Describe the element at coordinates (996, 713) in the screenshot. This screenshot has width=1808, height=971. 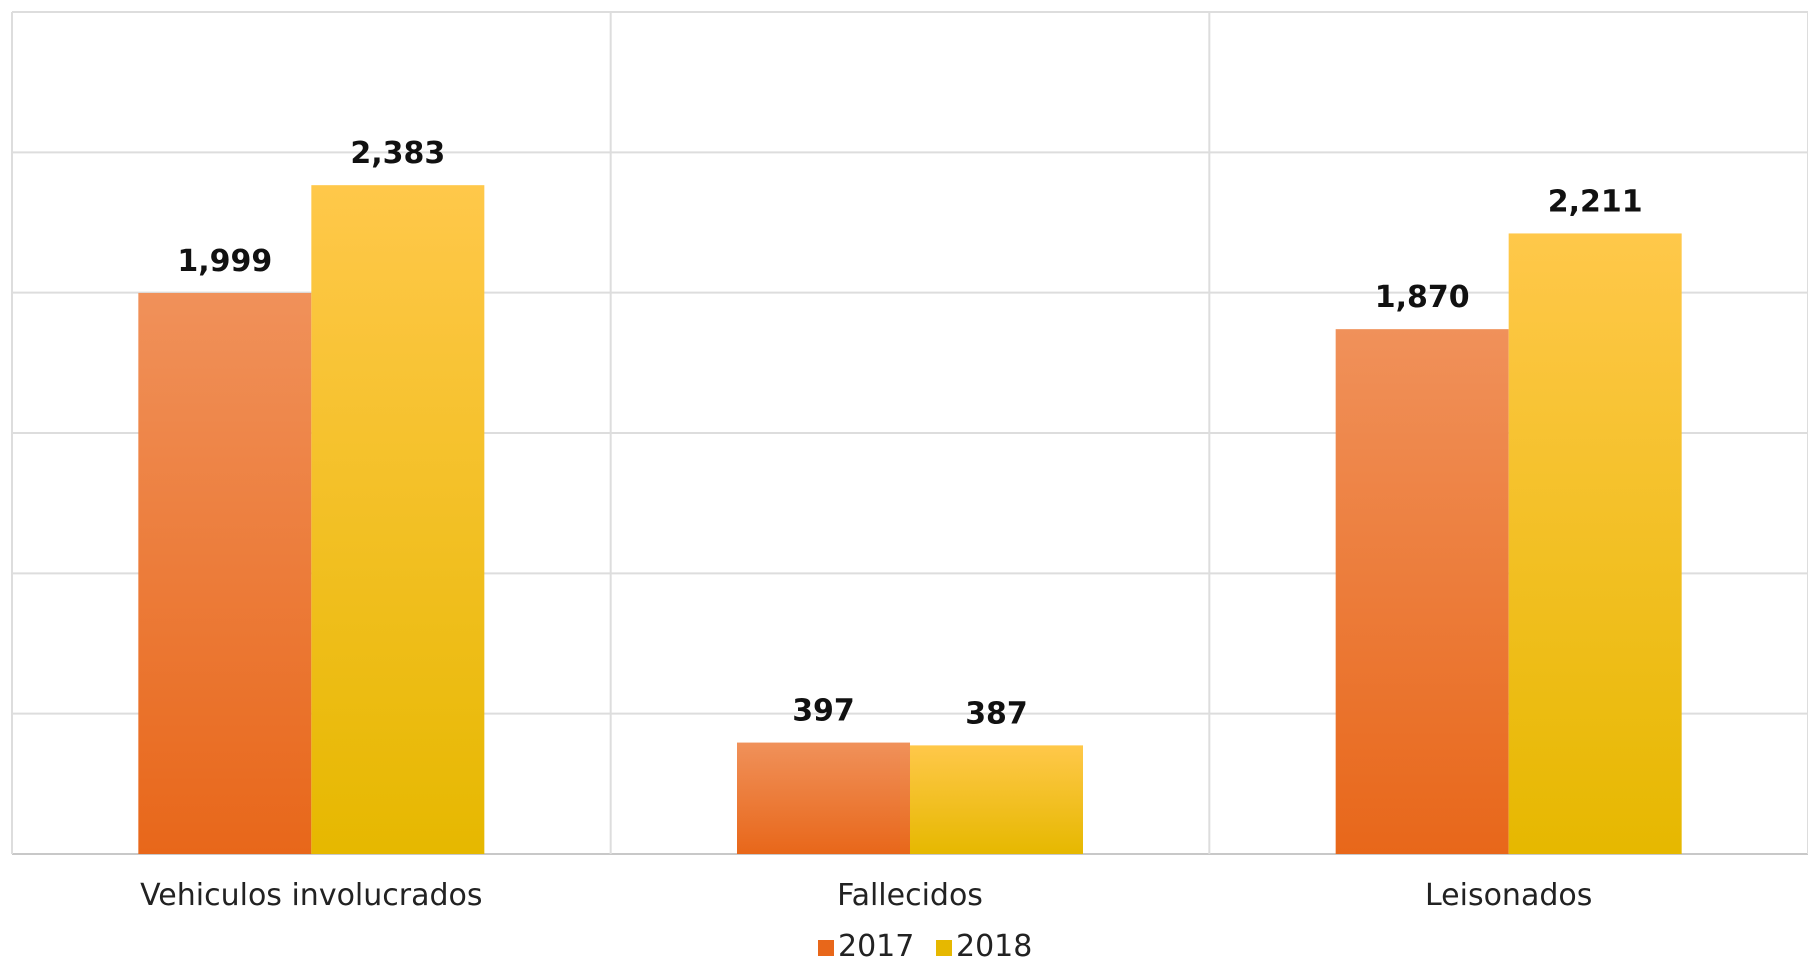
I see `data-label-2018-1: 387` at that location.